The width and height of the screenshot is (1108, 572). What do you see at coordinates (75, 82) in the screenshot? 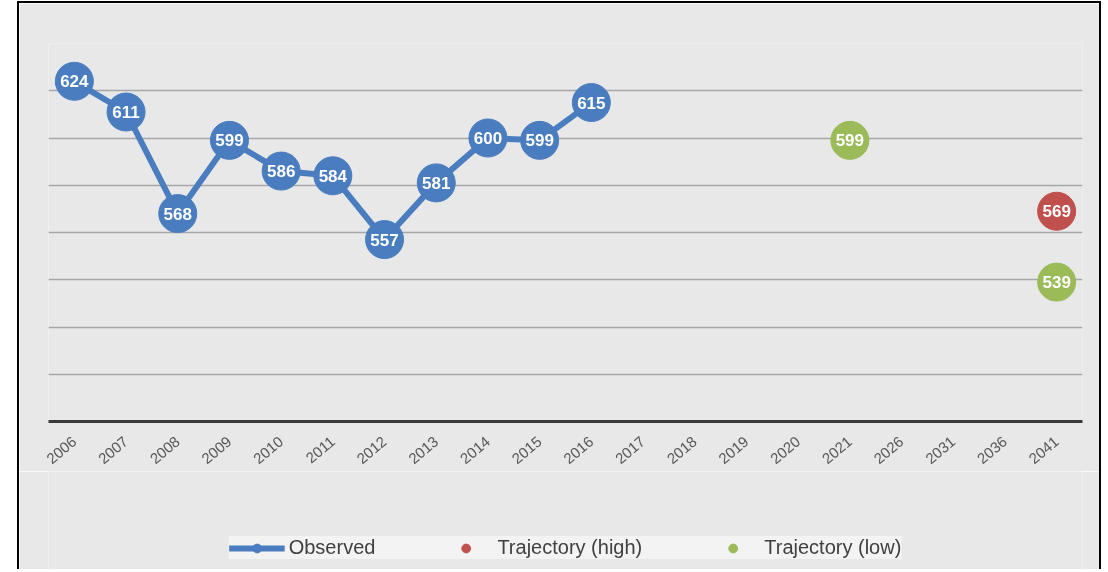
I see `data-label: 624` at bounding box center [75, 82].